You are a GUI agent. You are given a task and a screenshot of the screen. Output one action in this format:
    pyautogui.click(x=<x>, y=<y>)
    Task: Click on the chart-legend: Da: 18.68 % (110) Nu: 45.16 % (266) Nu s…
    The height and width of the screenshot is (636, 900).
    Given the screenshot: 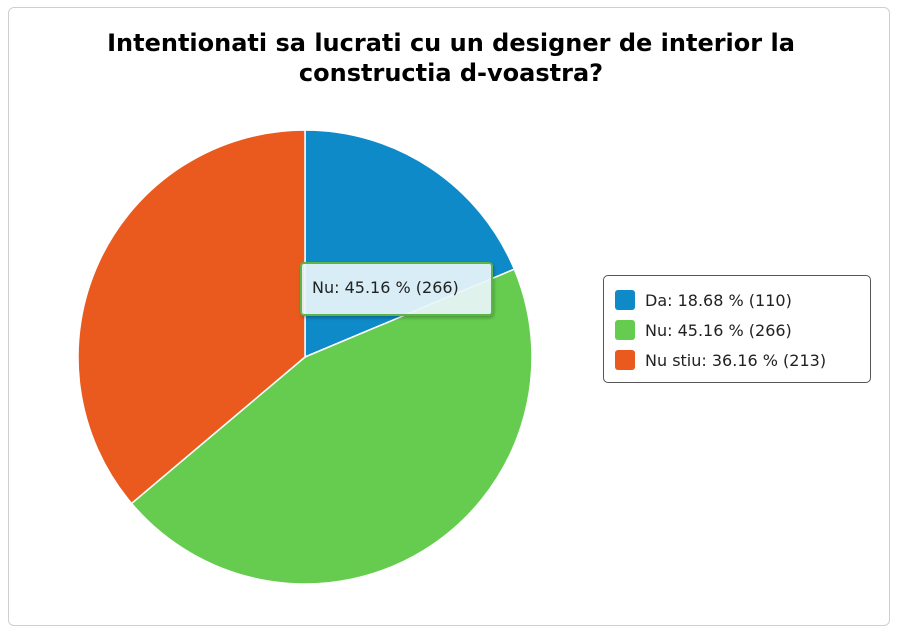 What is the action you would take?
    pyautogui.click(x=737, y=329)
    